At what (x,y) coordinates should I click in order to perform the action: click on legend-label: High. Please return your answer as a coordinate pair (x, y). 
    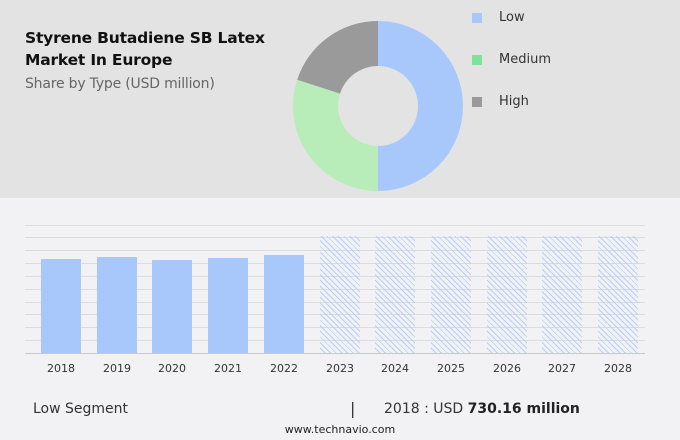
    Looking at the image, I should click on (514, 101).